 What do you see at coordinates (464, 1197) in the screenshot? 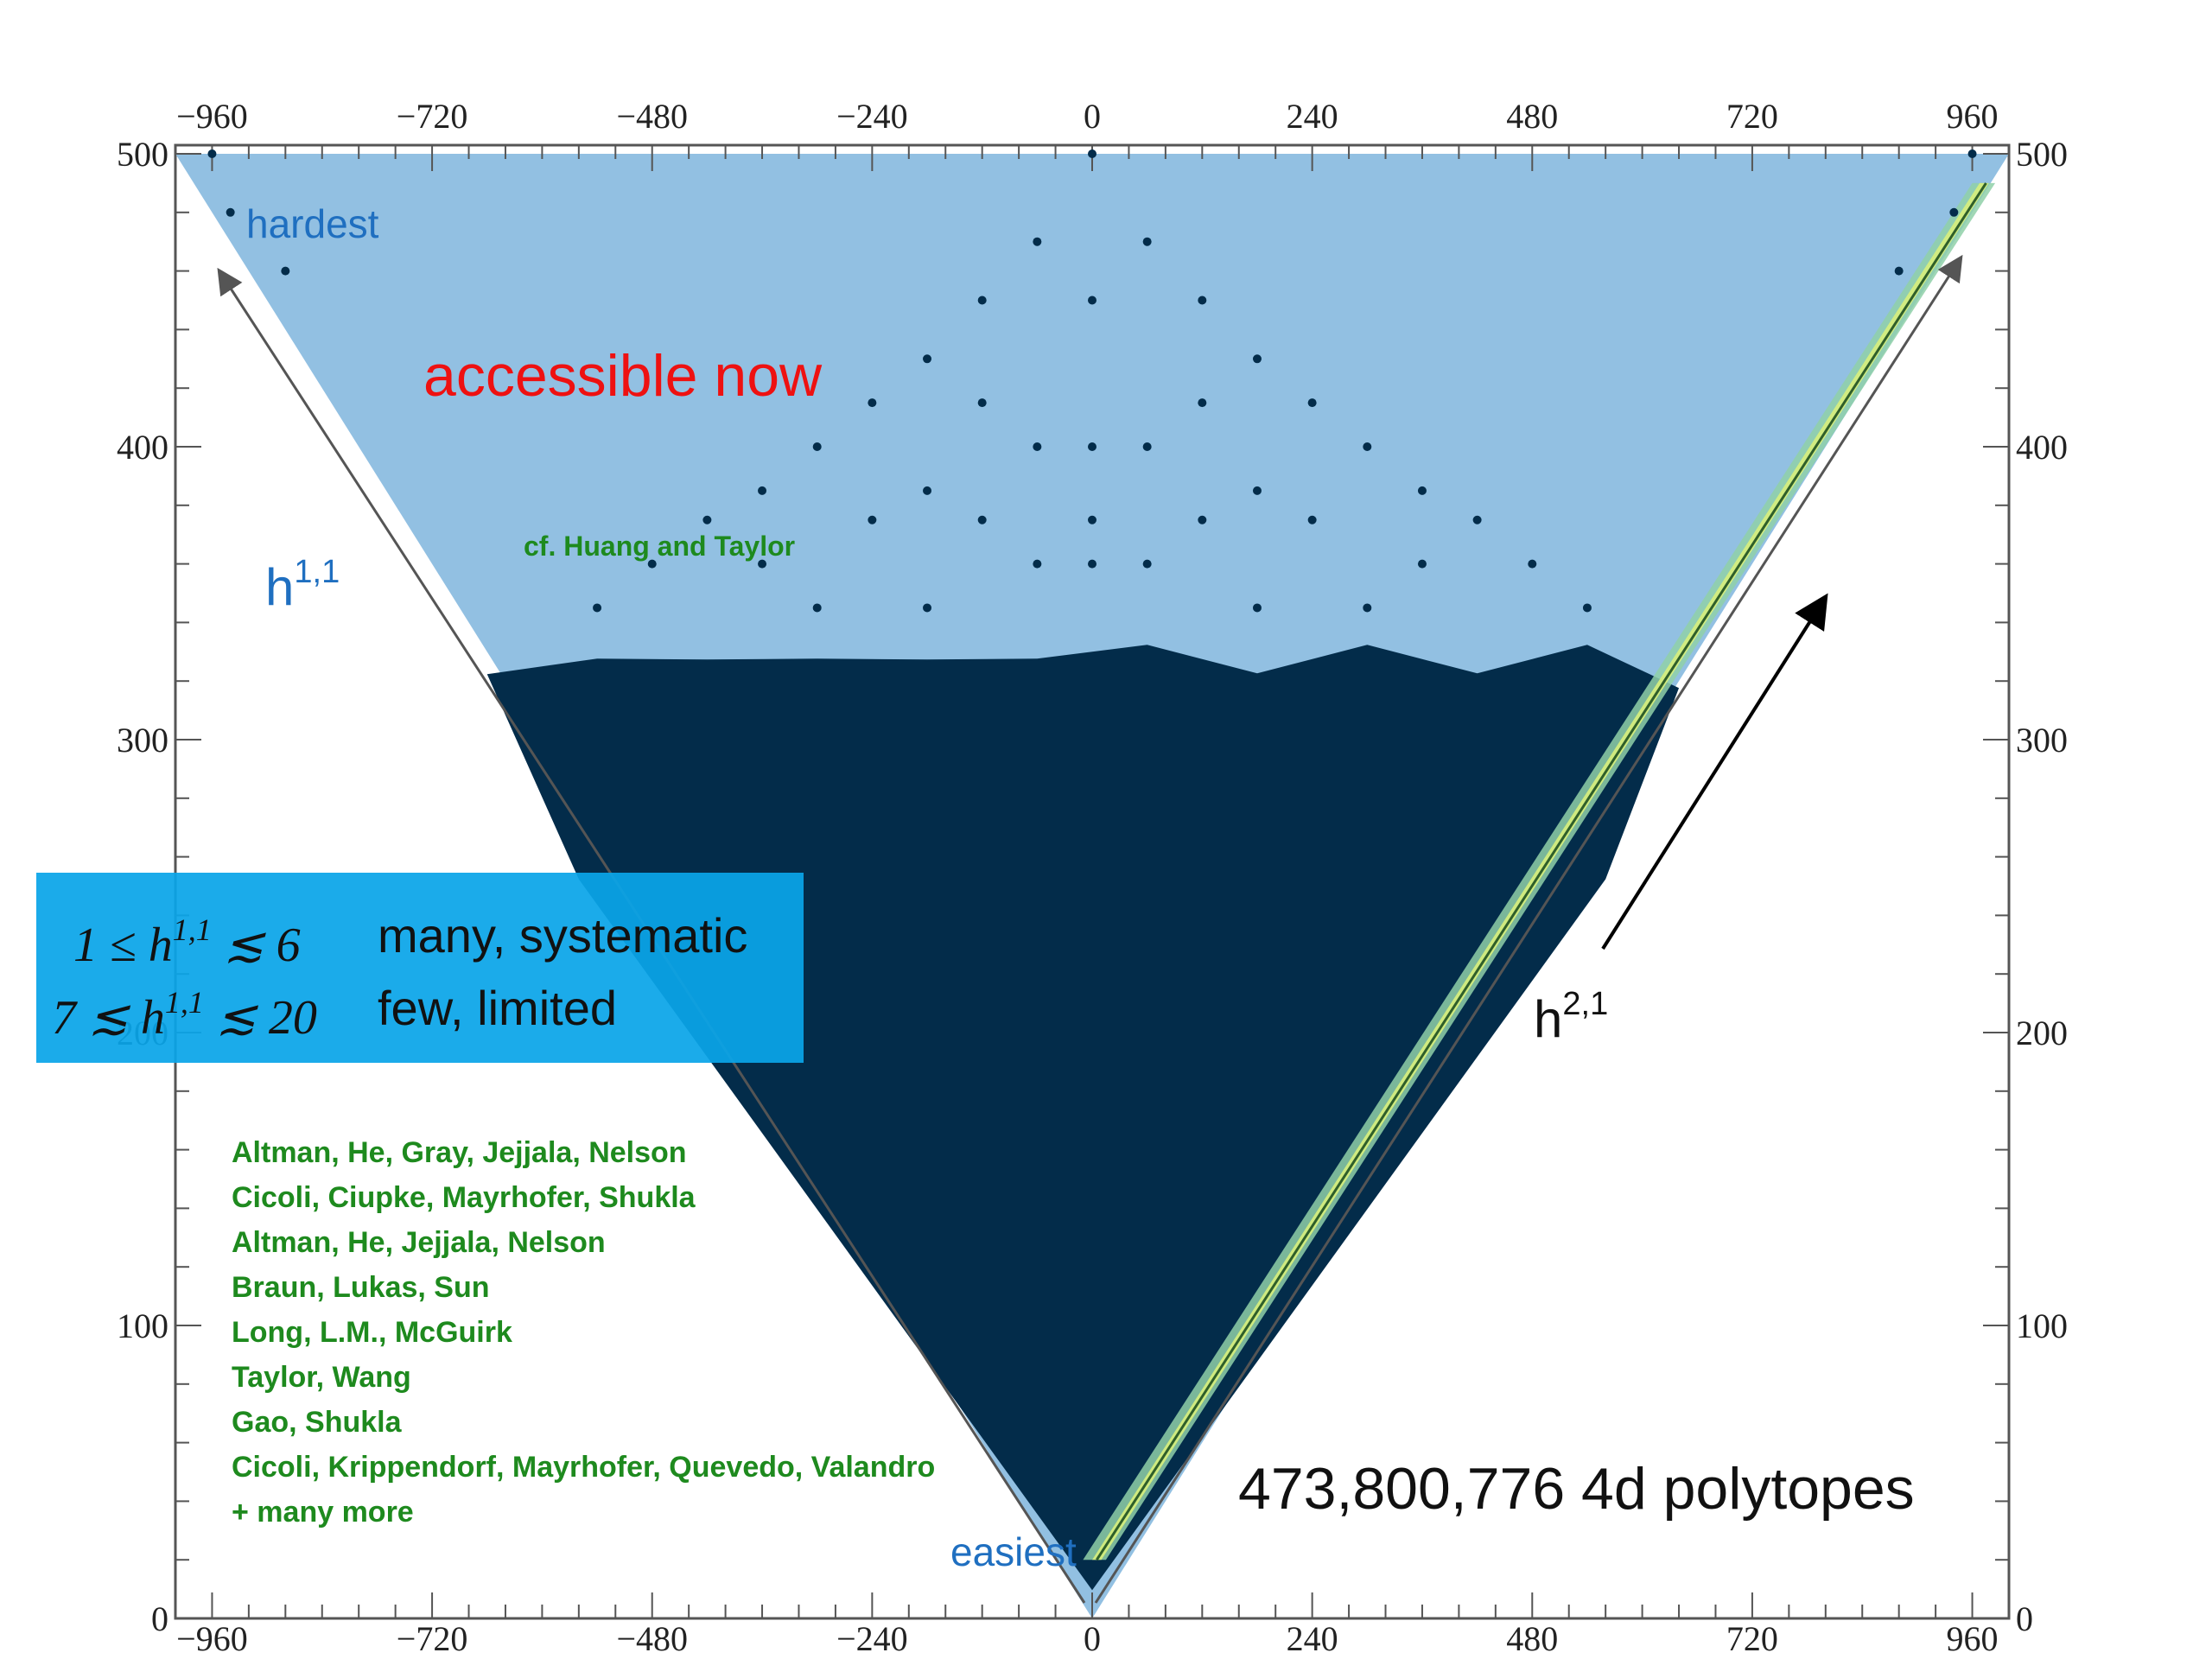
I see `reference-item: Cicoli, Ciupke, Mayrhofer, Shukla` at bounding box center [464, 1197].